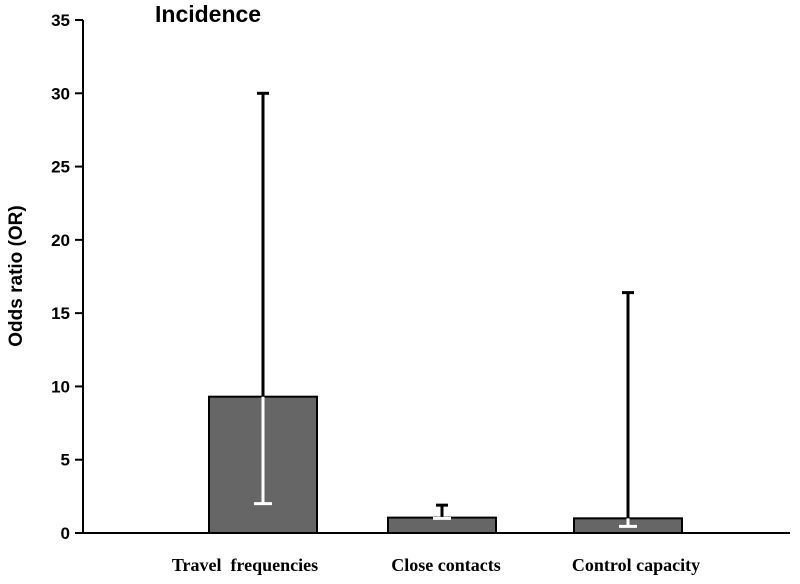 Image resolution: width=800 pixels, height=584 pixels. I want to click on y-tick-label: 35, so click(60, 20).